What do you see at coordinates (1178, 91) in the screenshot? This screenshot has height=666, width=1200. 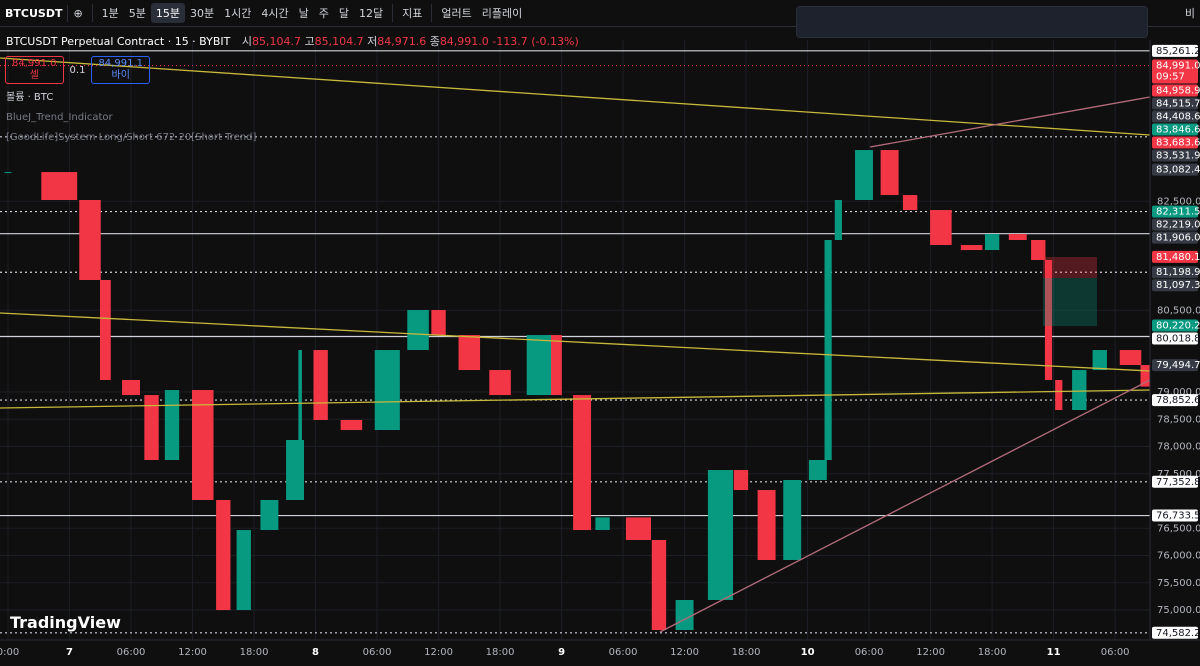 I see `price-tag-label: 84,958.9` at bounding box center [1178, 91].